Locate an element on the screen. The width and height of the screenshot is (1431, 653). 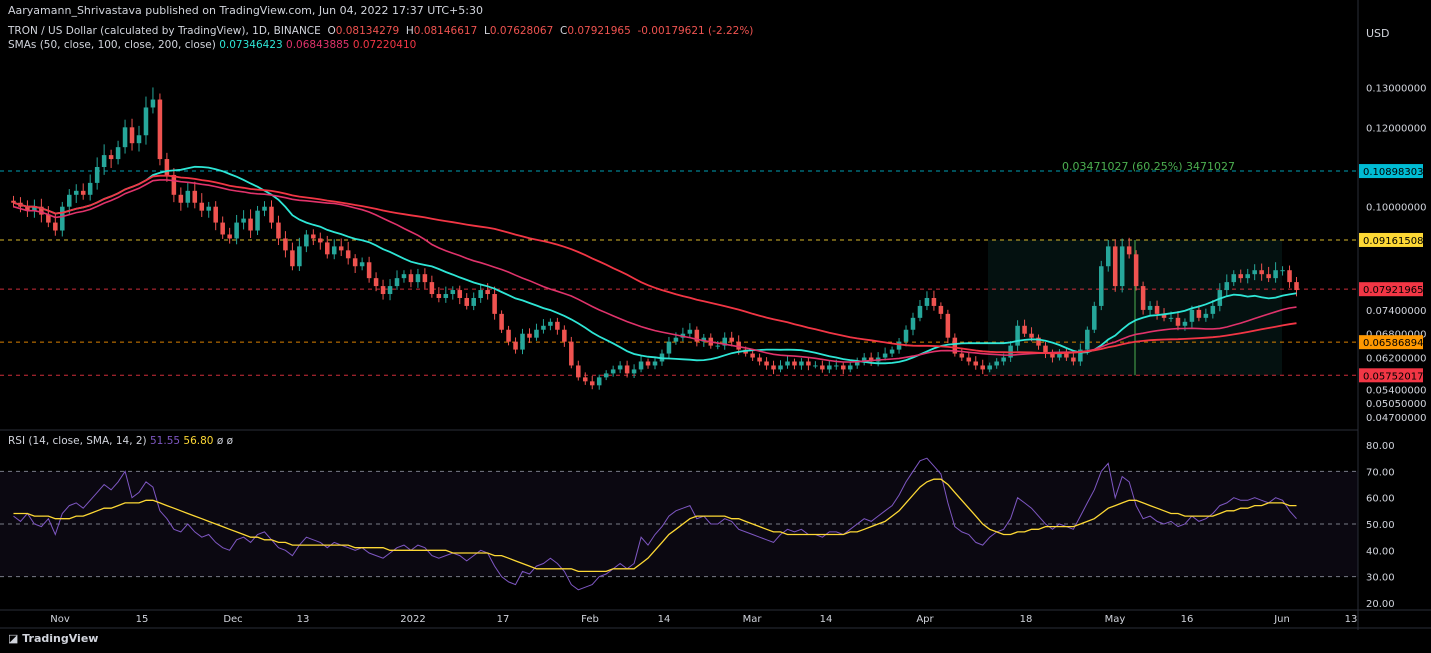
time-tick-label: 16 is located at coordinates (1187, 619).